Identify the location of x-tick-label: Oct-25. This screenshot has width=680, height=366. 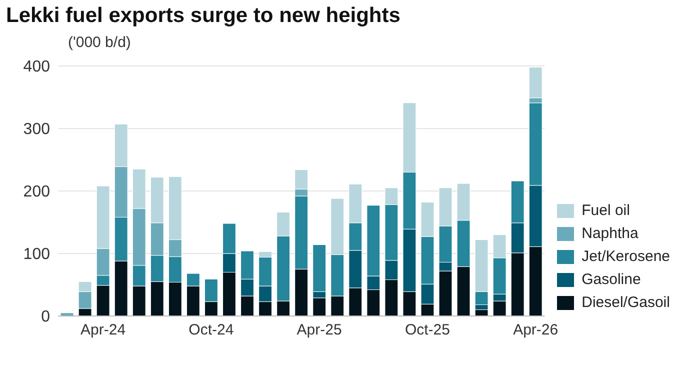
(427, 330).